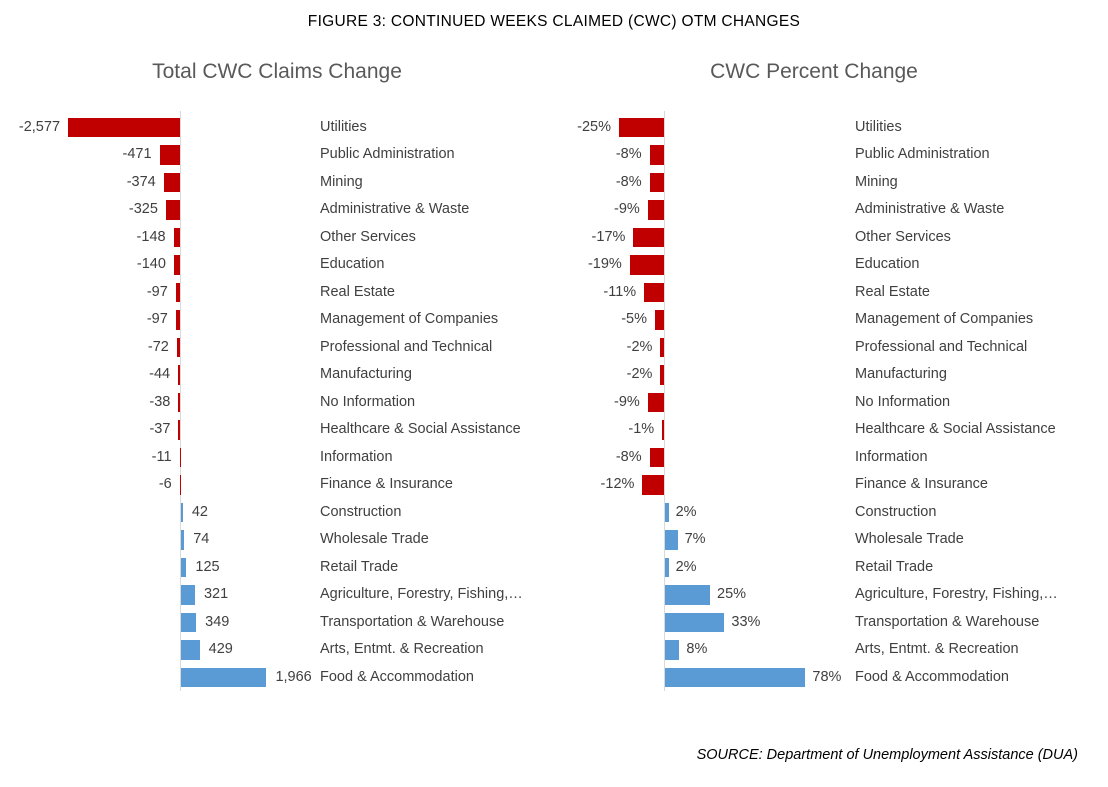 The height and width of the screenshot is (787, 1108). What do you see at coordinates (143, 209) in the screenshot?
I see `value-label: -325` at bounding box center [143, 209].